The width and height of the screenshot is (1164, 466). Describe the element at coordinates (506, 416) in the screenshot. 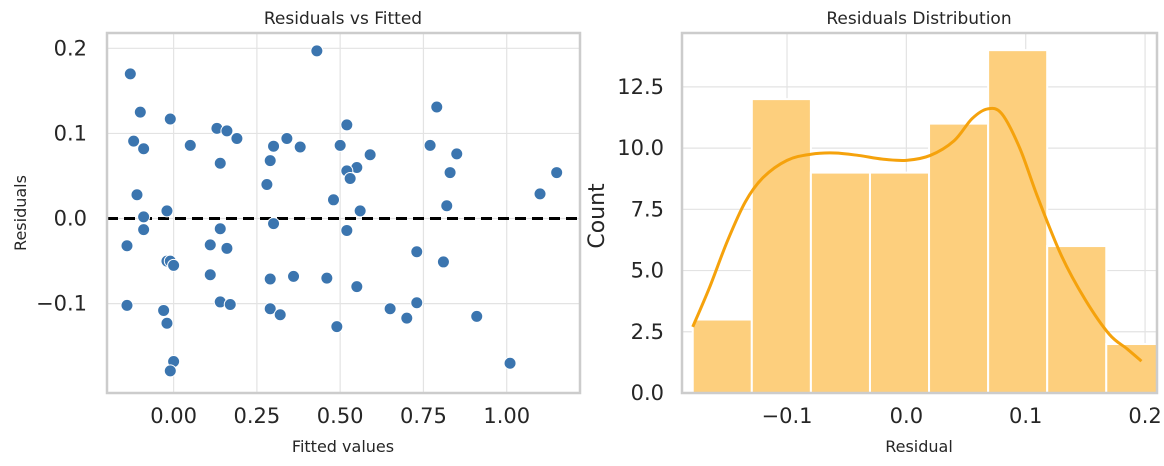

I see `left-x-tick-label: 1.00` at that location.